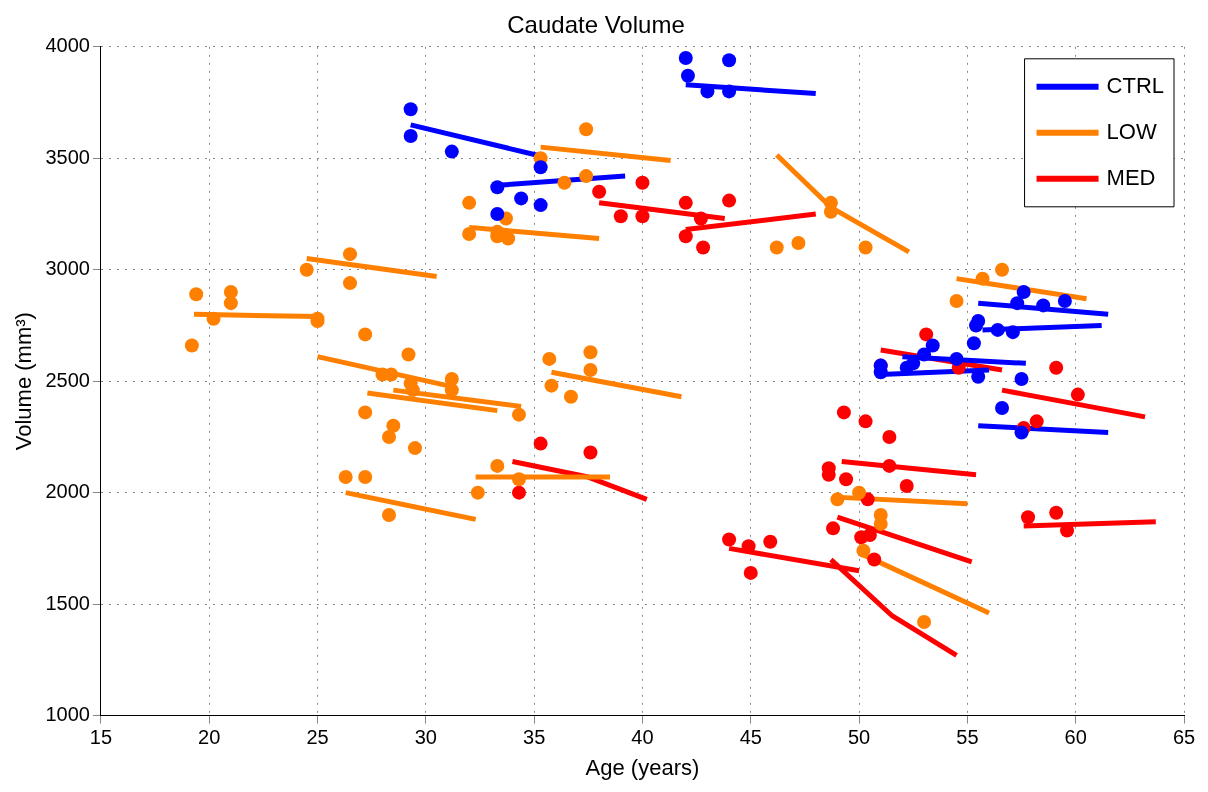  Describe the element at coordinates (596, 25) in the screenshot. I see `chart-title: Caudate Volume` at that location.